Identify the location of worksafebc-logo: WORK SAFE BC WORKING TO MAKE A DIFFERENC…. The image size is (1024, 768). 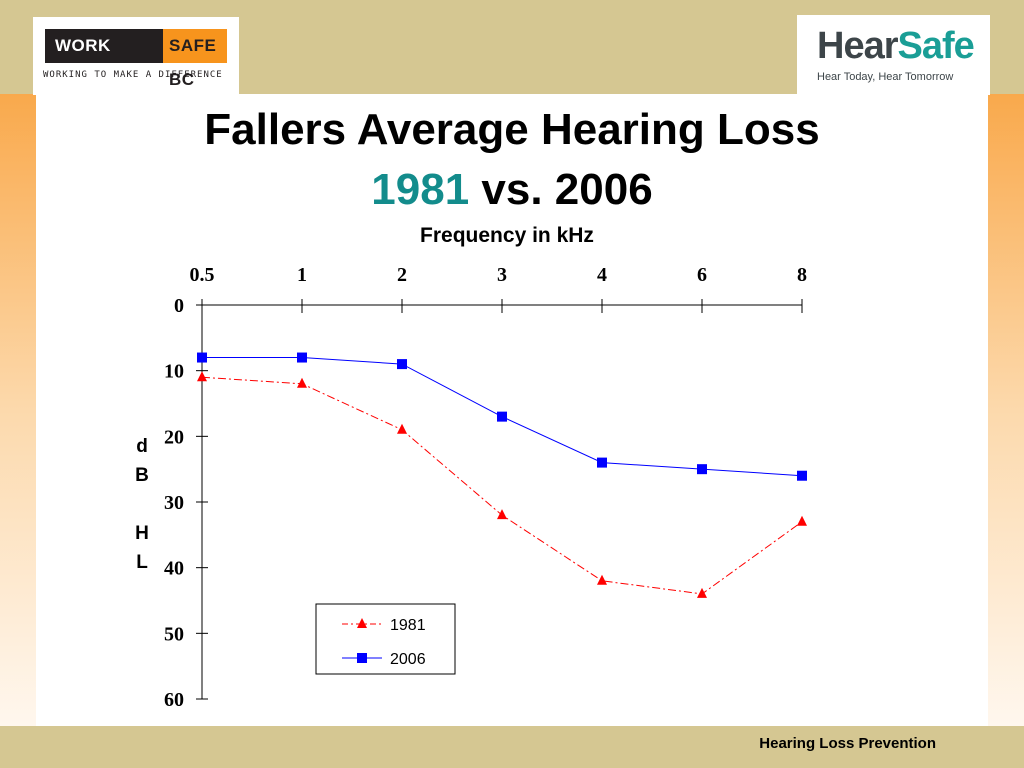
(136, 56).